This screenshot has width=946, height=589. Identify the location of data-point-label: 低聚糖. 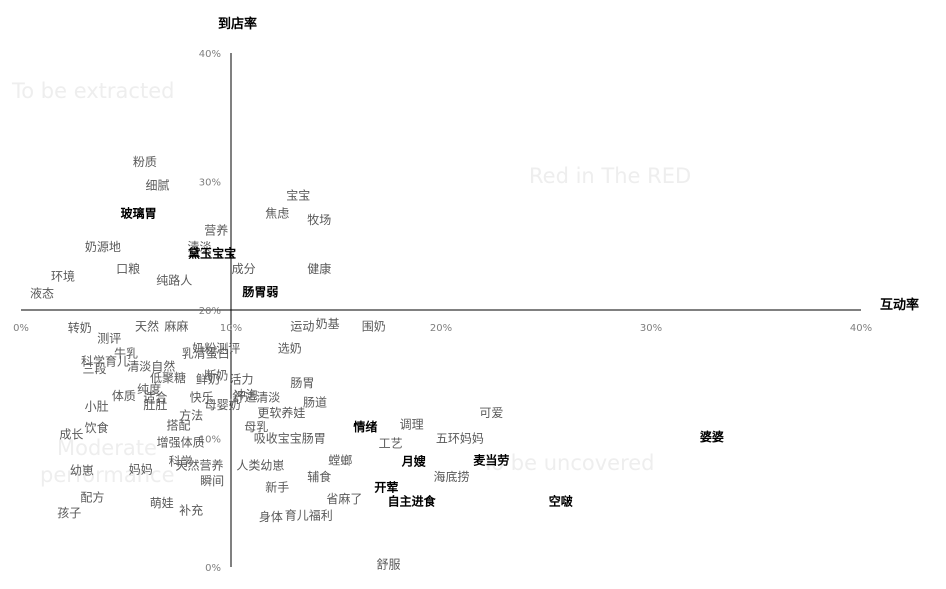
(168, 377).